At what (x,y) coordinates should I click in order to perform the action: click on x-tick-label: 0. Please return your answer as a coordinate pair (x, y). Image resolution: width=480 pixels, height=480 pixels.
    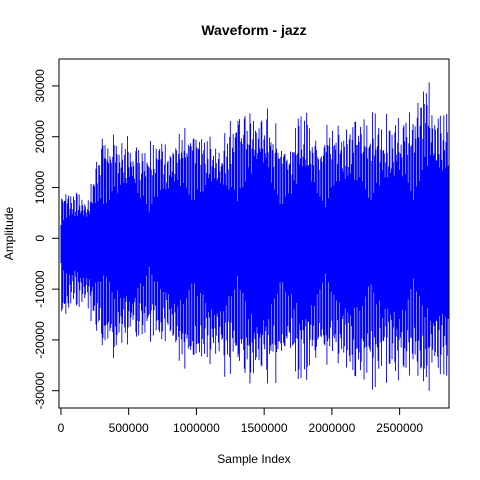
    Looking at the image, I should click on (61, 428).